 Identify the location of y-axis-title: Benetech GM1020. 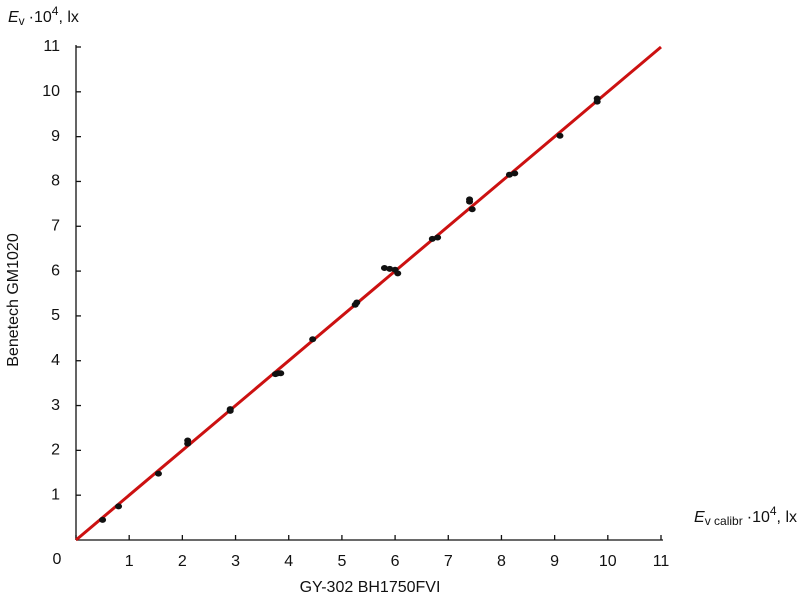
(13, 300).